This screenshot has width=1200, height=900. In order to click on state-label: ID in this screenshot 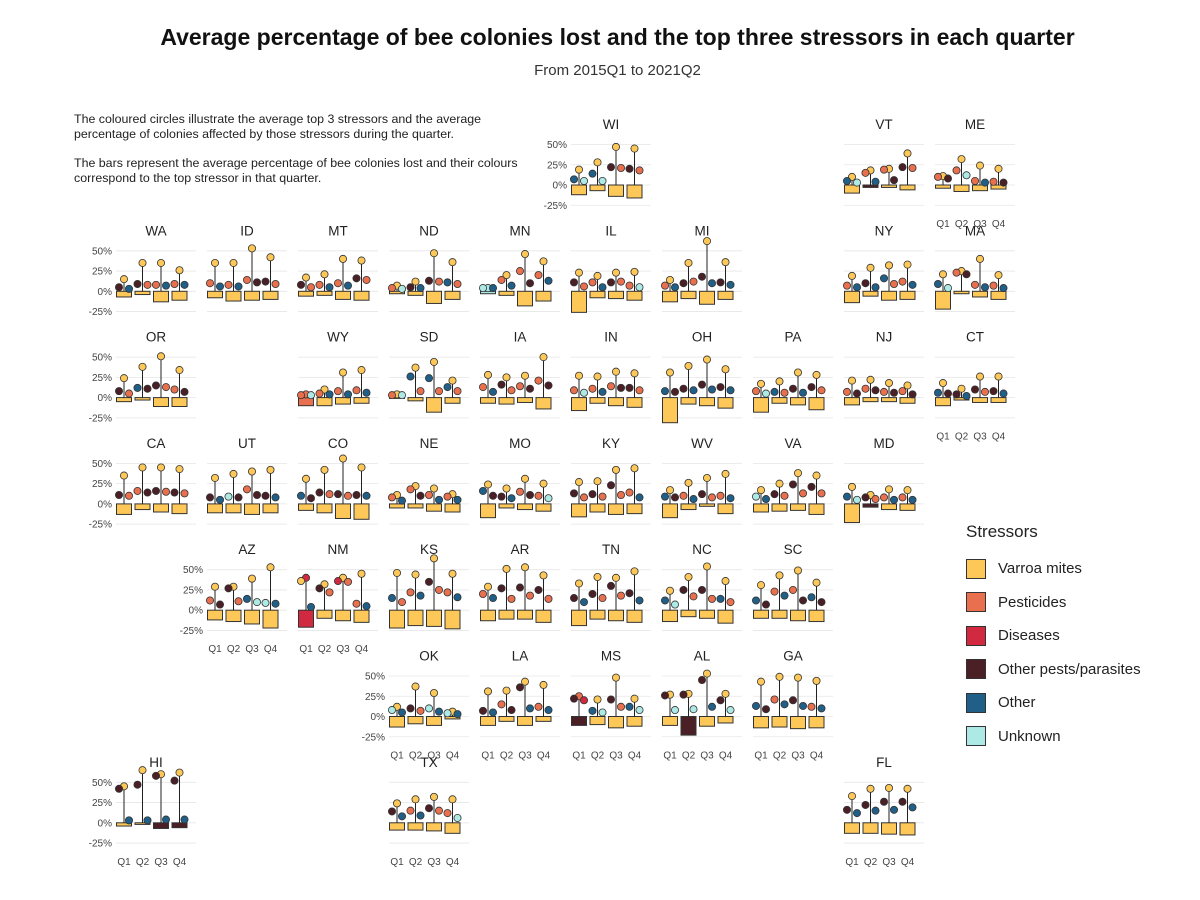, I will do `click(247, 230)`.